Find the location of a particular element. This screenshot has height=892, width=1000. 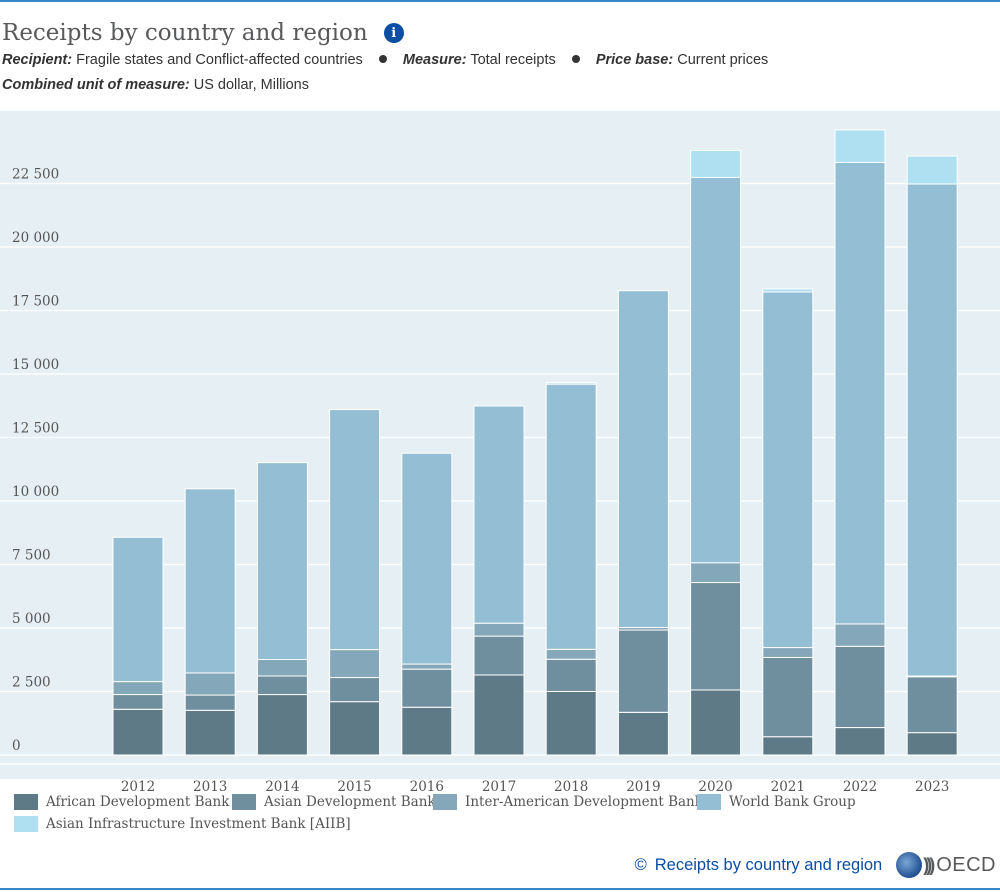

x-tick-label: 2018 is located at coordinates (571, 785).